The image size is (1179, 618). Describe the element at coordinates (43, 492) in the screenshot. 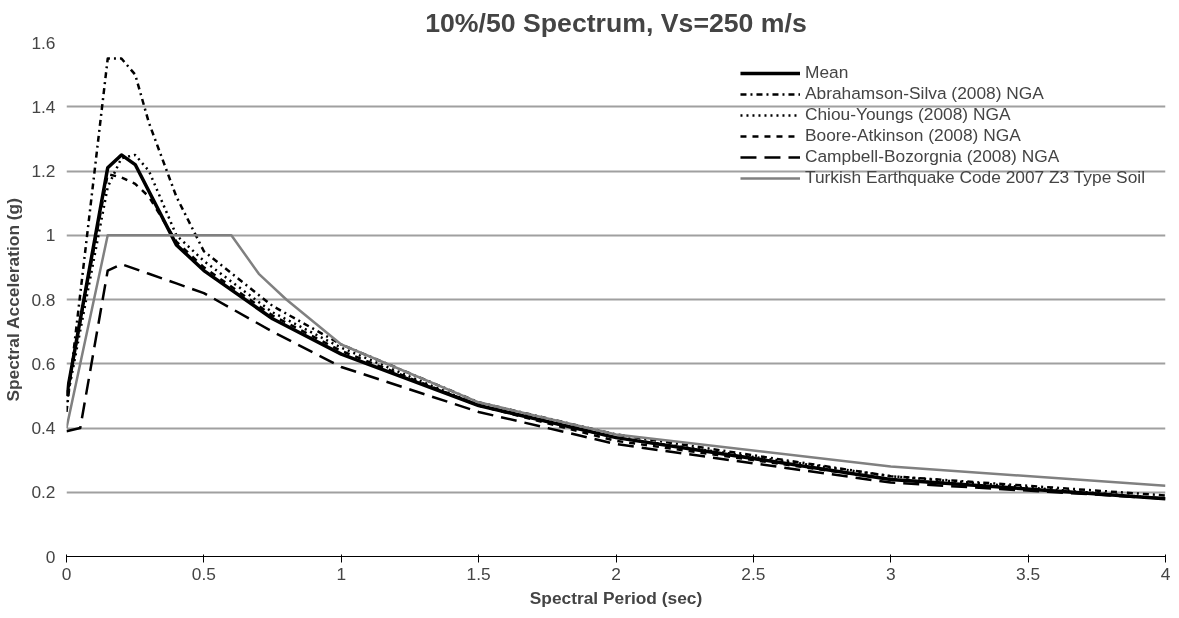

I see `y-tick-label: 0.2` at that location.